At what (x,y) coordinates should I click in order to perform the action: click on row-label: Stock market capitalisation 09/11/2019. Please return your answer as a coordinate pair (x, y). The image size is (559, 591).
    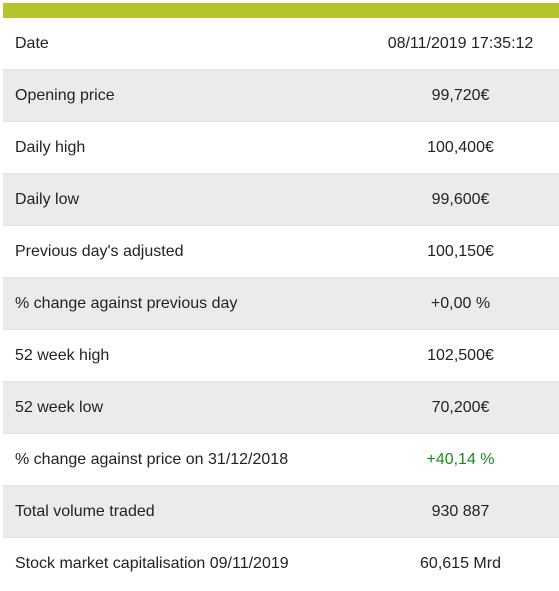
    Looking at the image, I should click on (152, 563).